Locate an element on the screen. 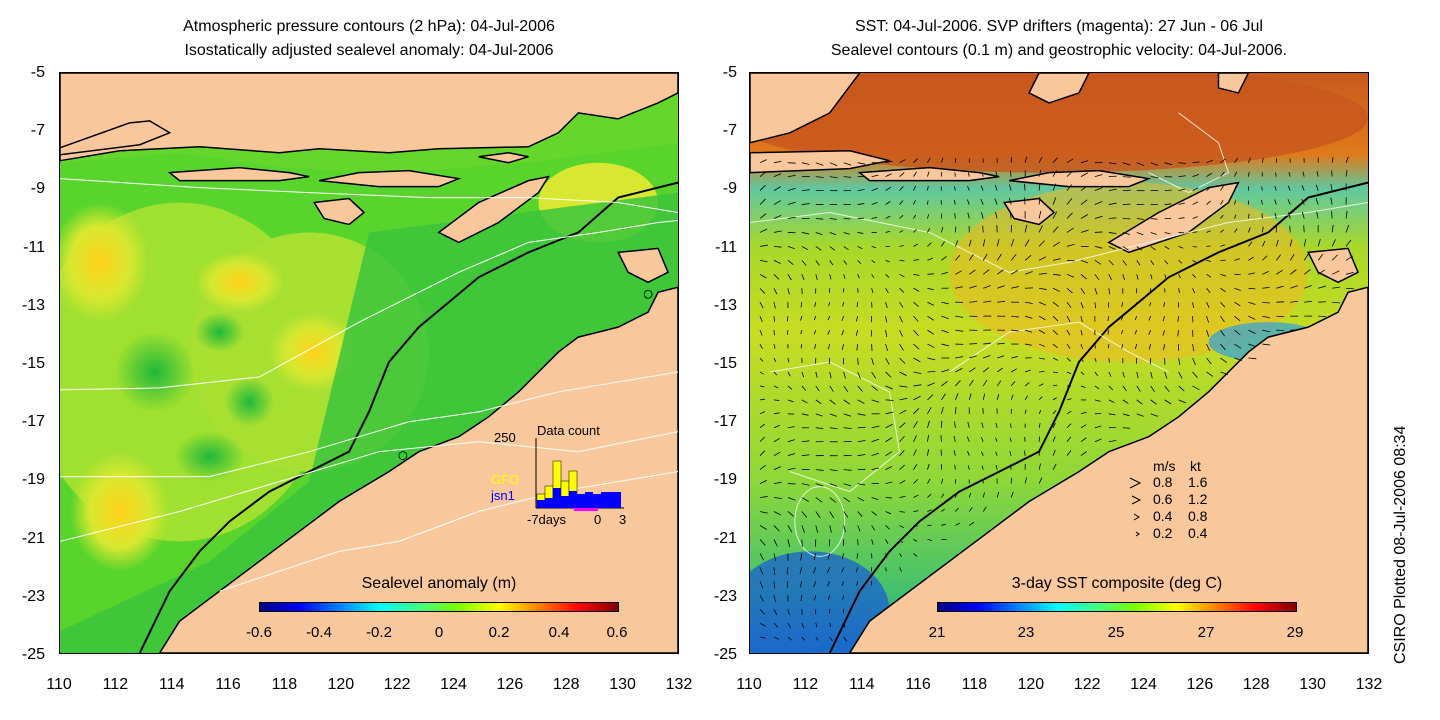  legend-jsn1: jsn1 is located at coordinates (503, 495).